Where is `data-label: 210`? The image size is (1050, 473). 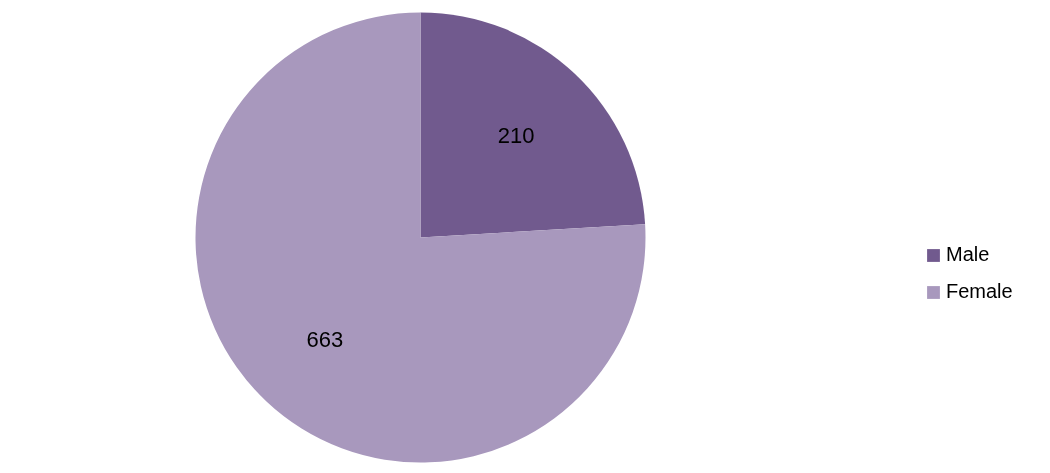
data-label: 210 is located at coordinates (516, 136).